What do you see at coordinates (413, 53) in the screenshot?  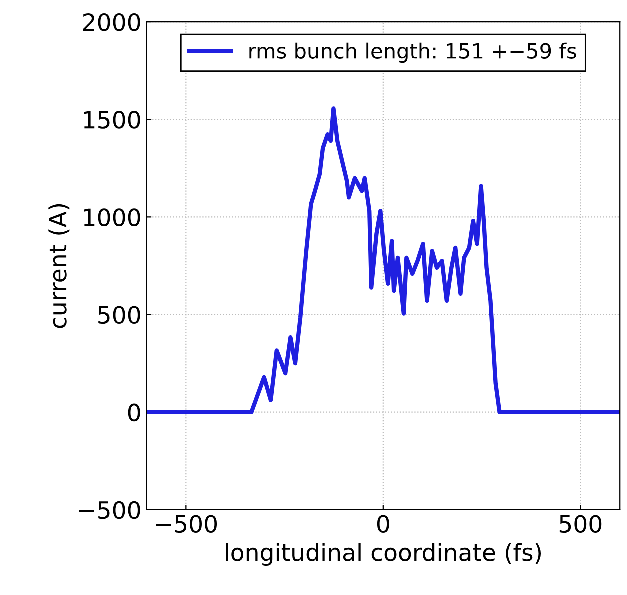 I see `legend-label: rms bunch length: 151 +−59 fs` at bounding box center [413, 53].